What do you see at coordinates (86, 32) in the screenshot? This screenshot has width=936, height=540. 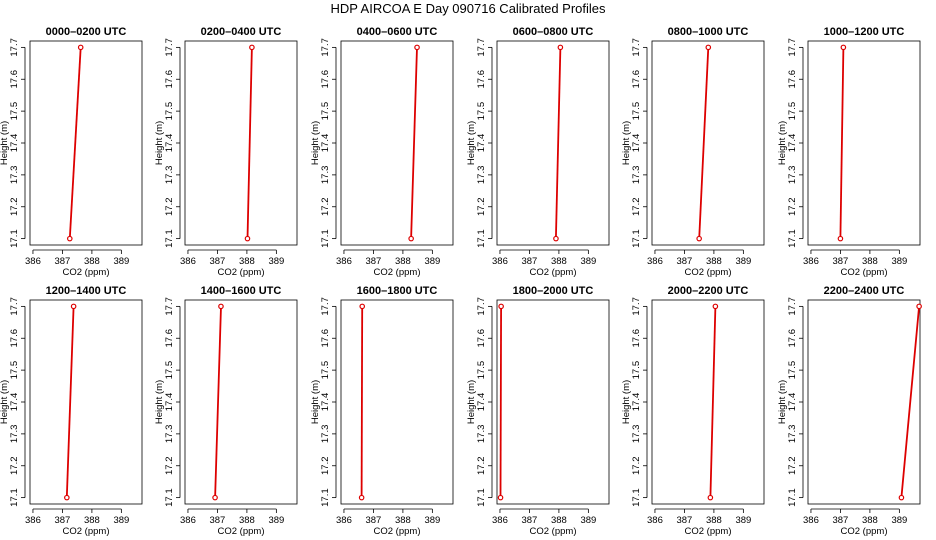 I see `panel-title: 0000–0200 UTC` at bounding box center [86, 32].